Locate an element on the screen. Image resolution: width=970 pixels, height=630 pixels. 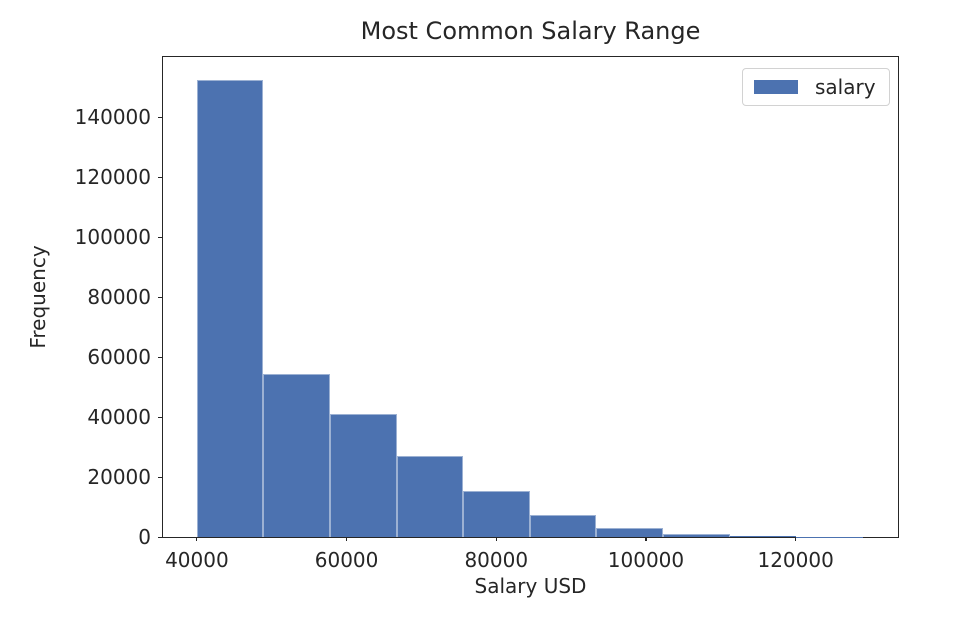
x-tick-label: 80000 is located at coordinates (496, 560).